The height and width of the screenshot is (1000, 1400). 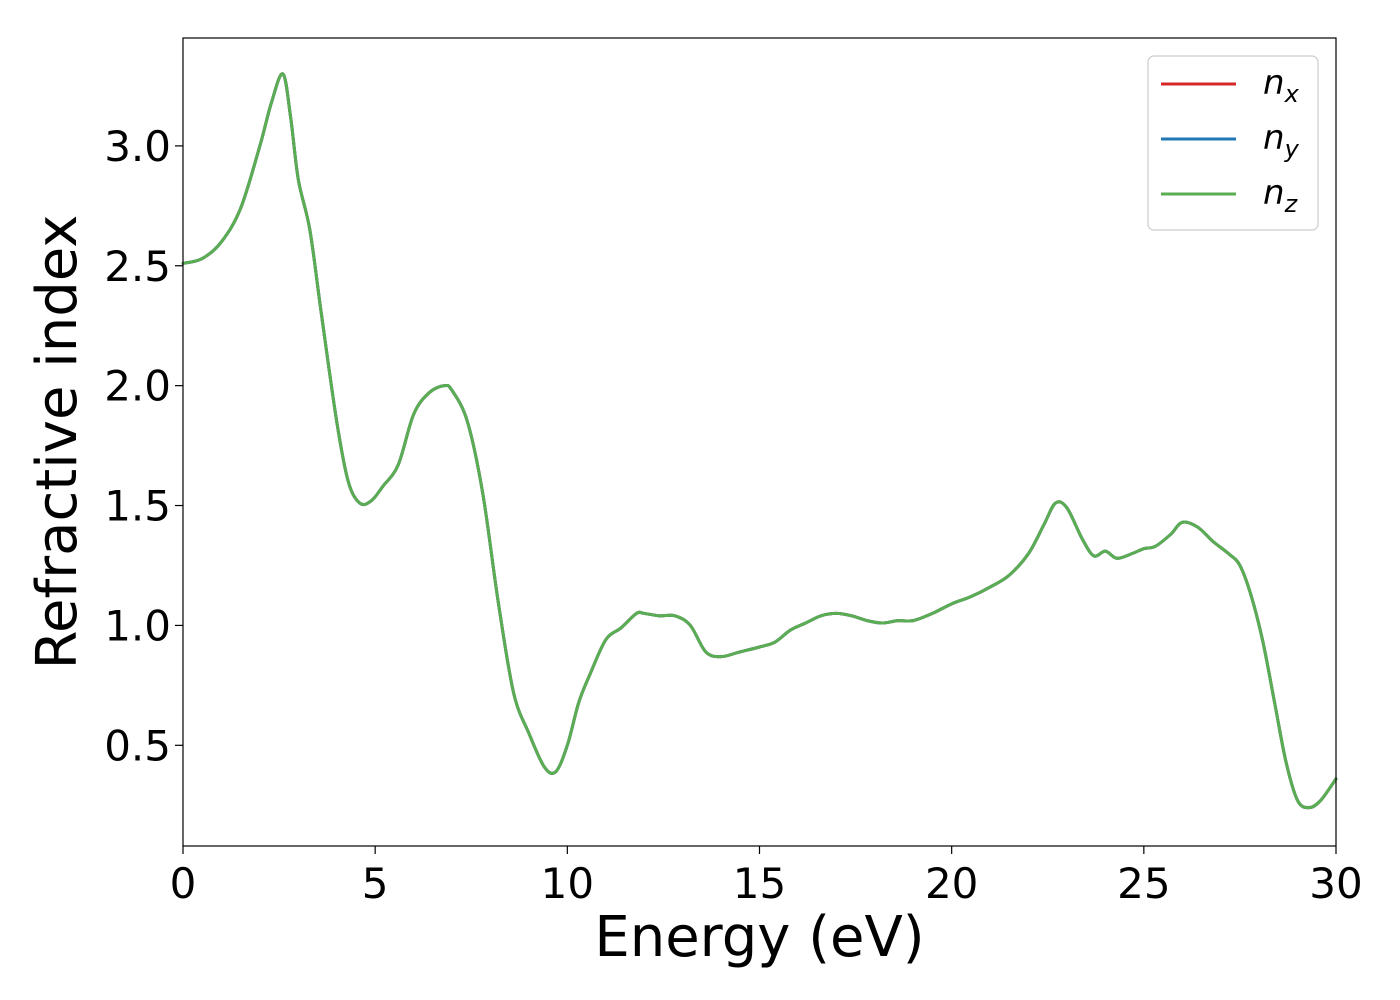 I want to click on x-tick-label: 20, so click(x=951, y=883).